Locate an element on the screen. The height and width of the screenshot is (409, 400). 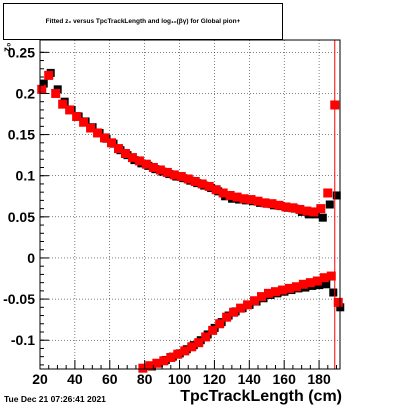
y-tick-label: -0.05 is located at coordinates (19, 299).